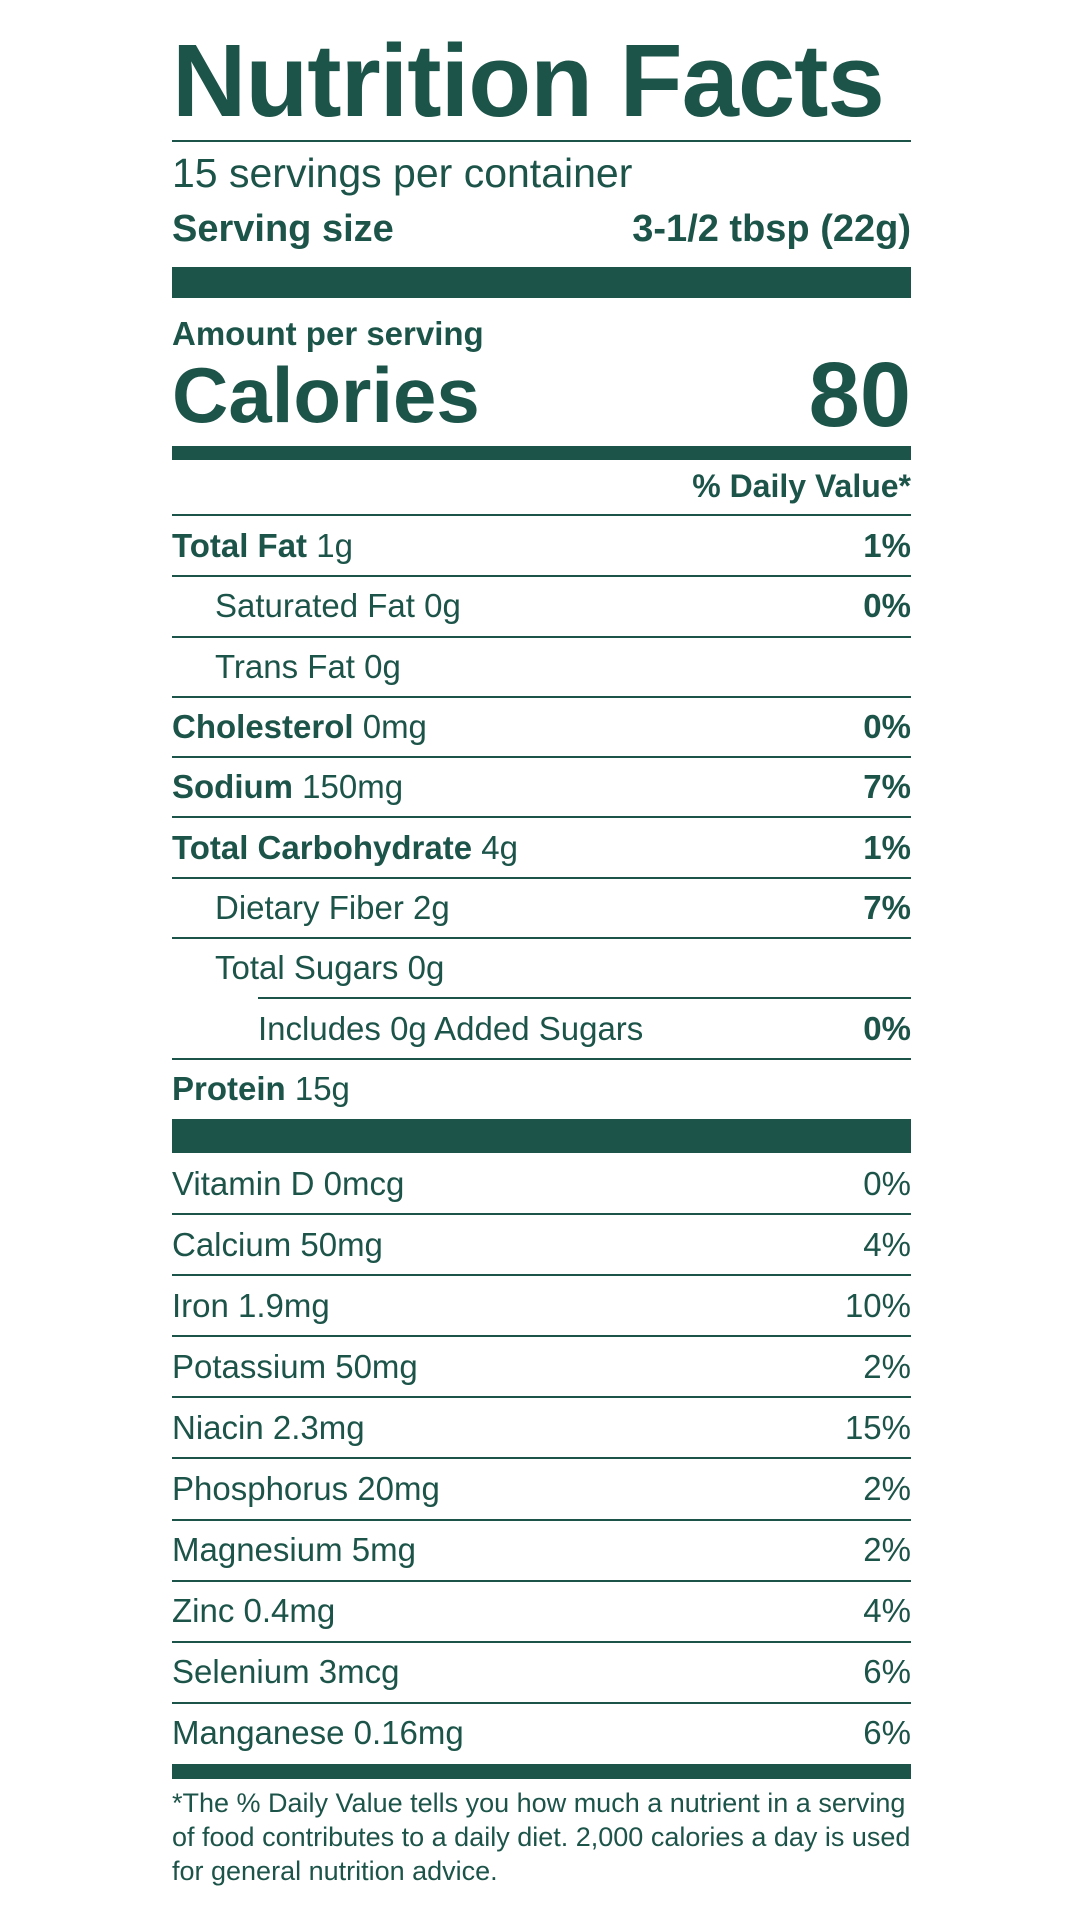  What do you see at coordinates (771, 229) in the screenshot?
I see `serving-size-value: 3-1/2 tbsp (22g)` at bounding box center [771, 229].